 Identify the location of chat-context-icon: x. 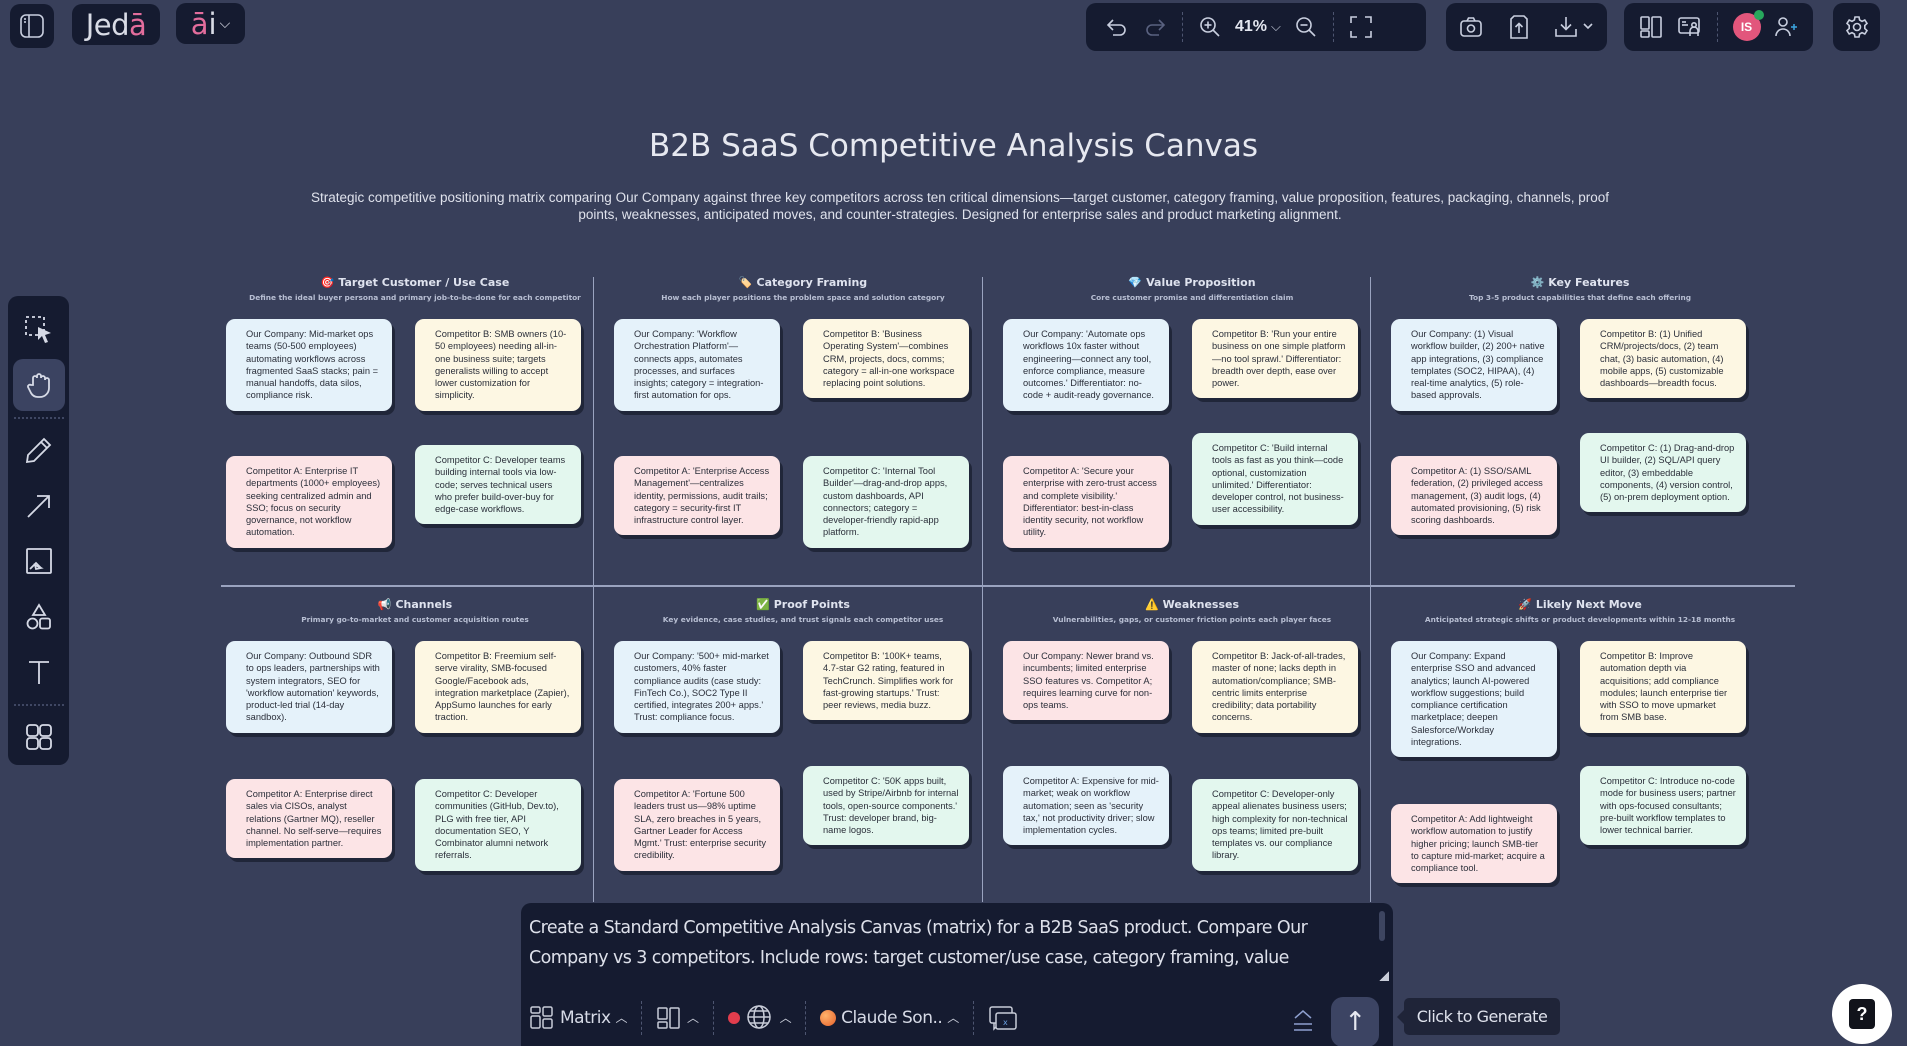
(1003, 1018).